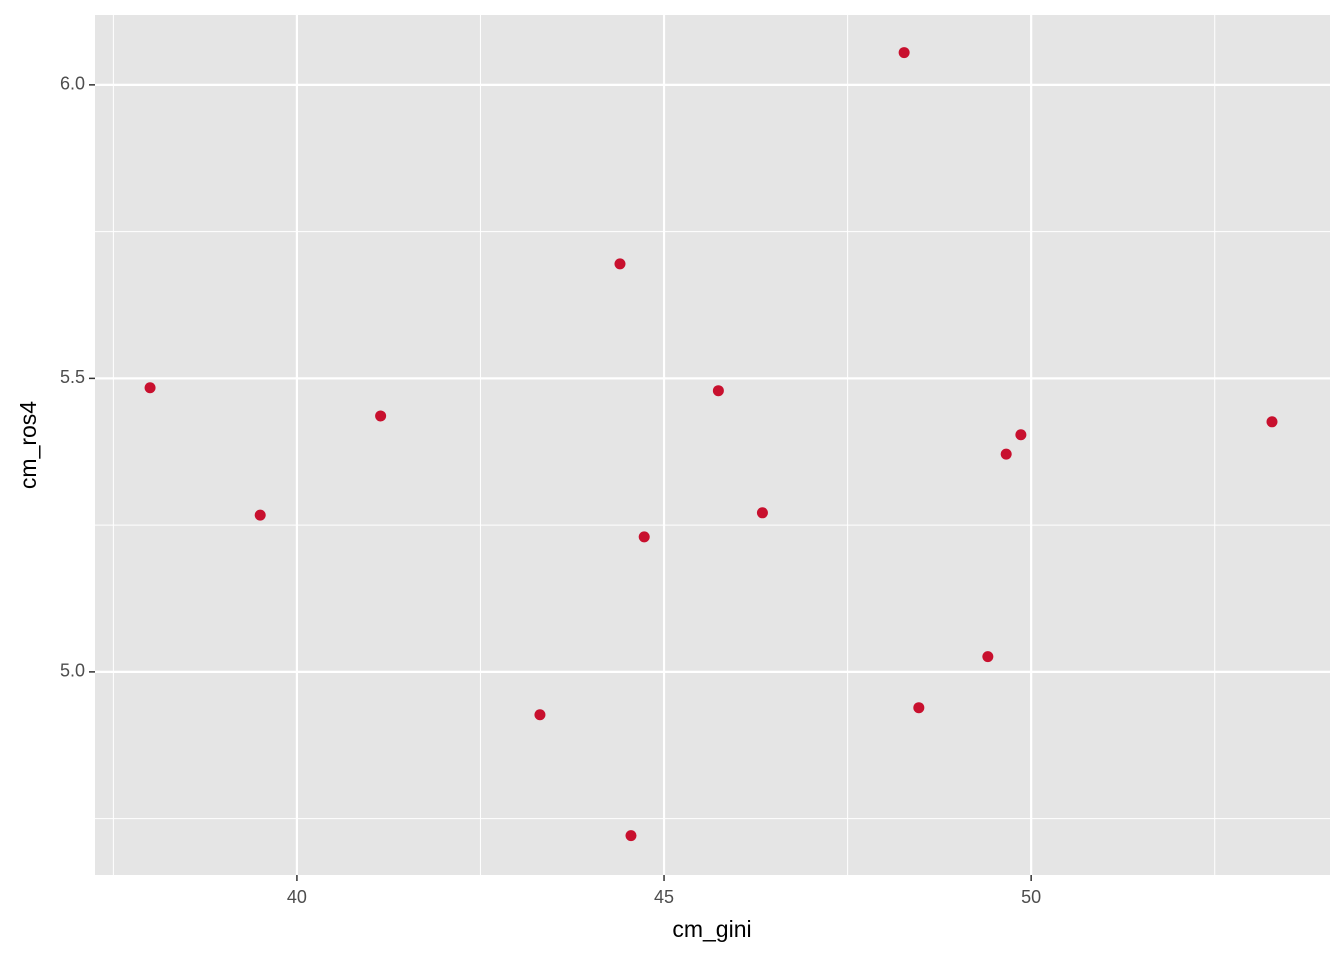 Image resolution: width=1344 pixels, height=960 pixels. What do you see at coordinates (711, 929) in the screenshot?
I see `x-axis-title: cm_gini` at bounding box center [711, 929].